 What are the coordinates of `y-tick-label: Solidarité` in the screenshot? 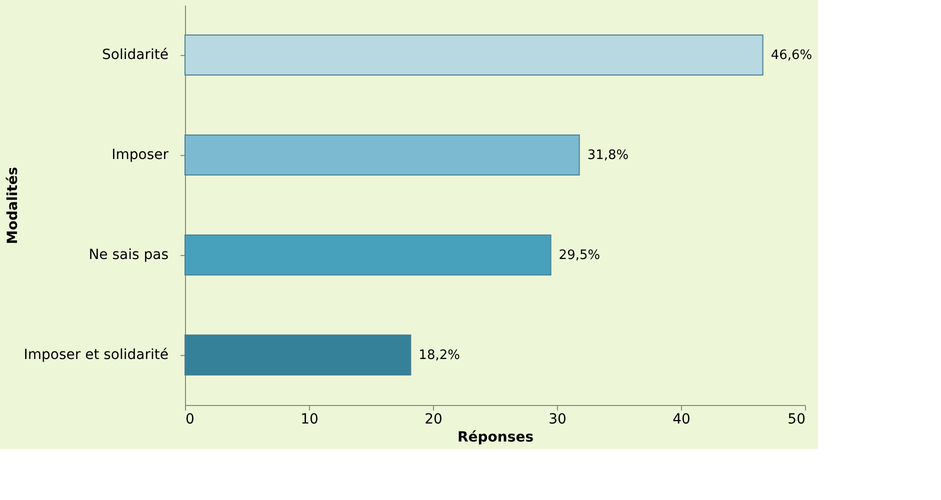 It's located at (135, 55).